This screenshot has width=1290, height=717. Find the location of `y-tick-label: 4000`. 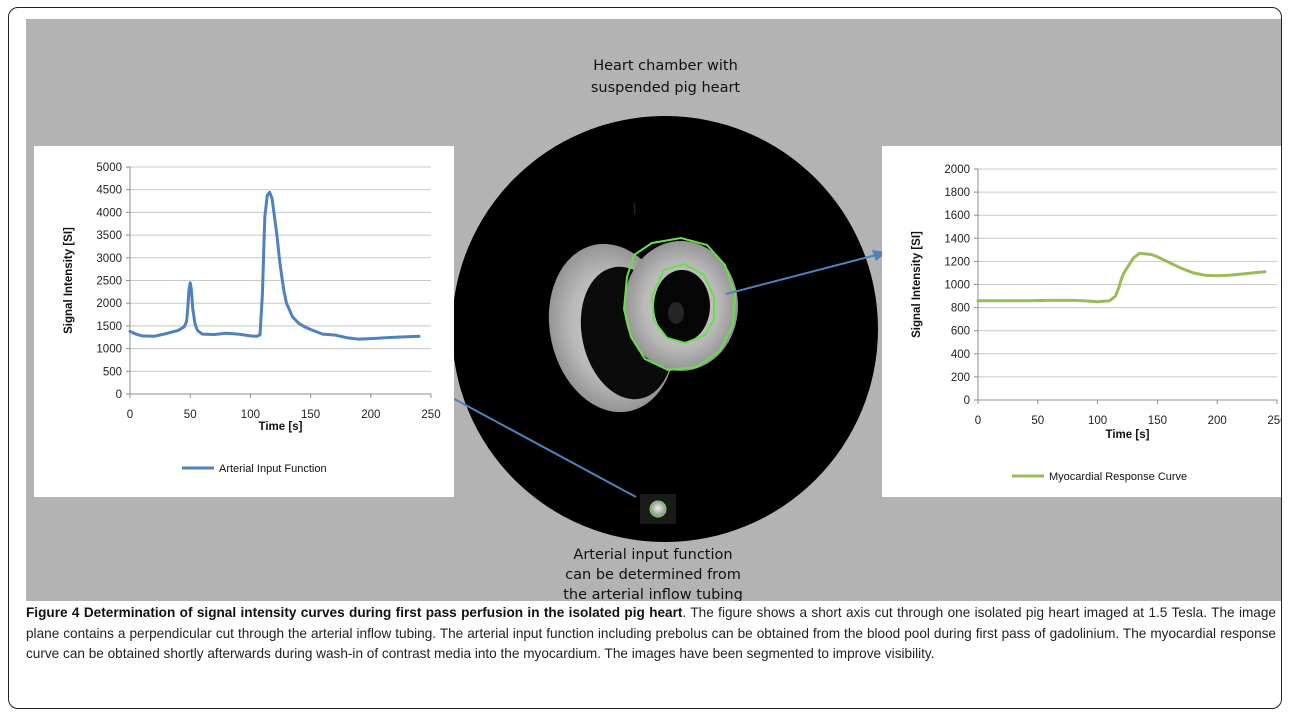

y-tick-label: 4000 is located at coordinates (109, 213).